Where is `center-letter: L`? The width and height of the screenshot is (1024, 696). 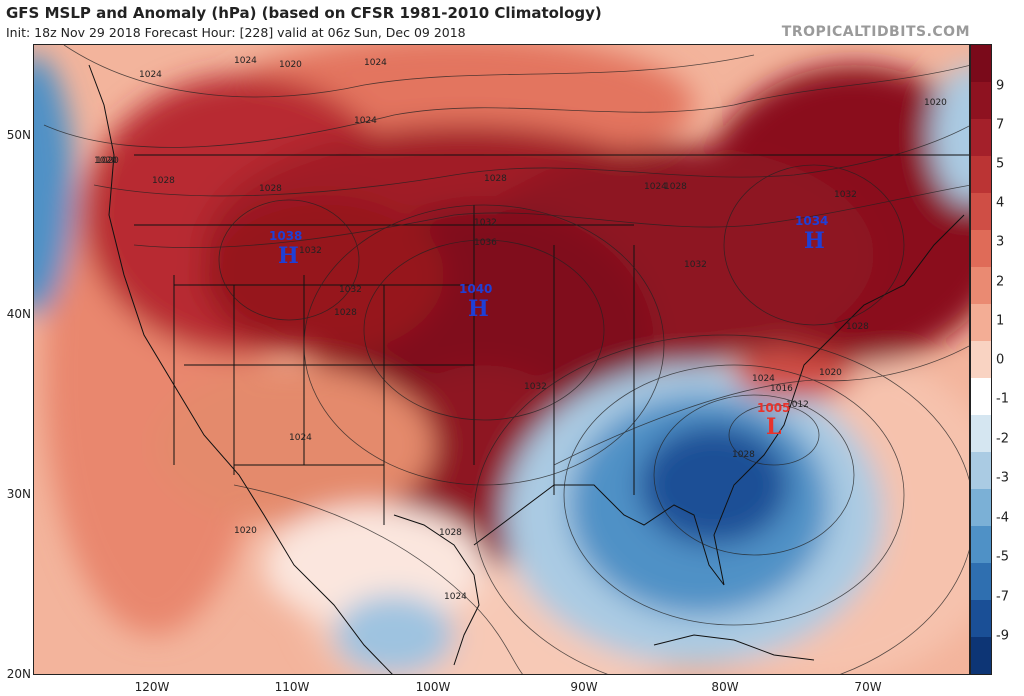 center-letter: L is located at coordinates (773, 427).